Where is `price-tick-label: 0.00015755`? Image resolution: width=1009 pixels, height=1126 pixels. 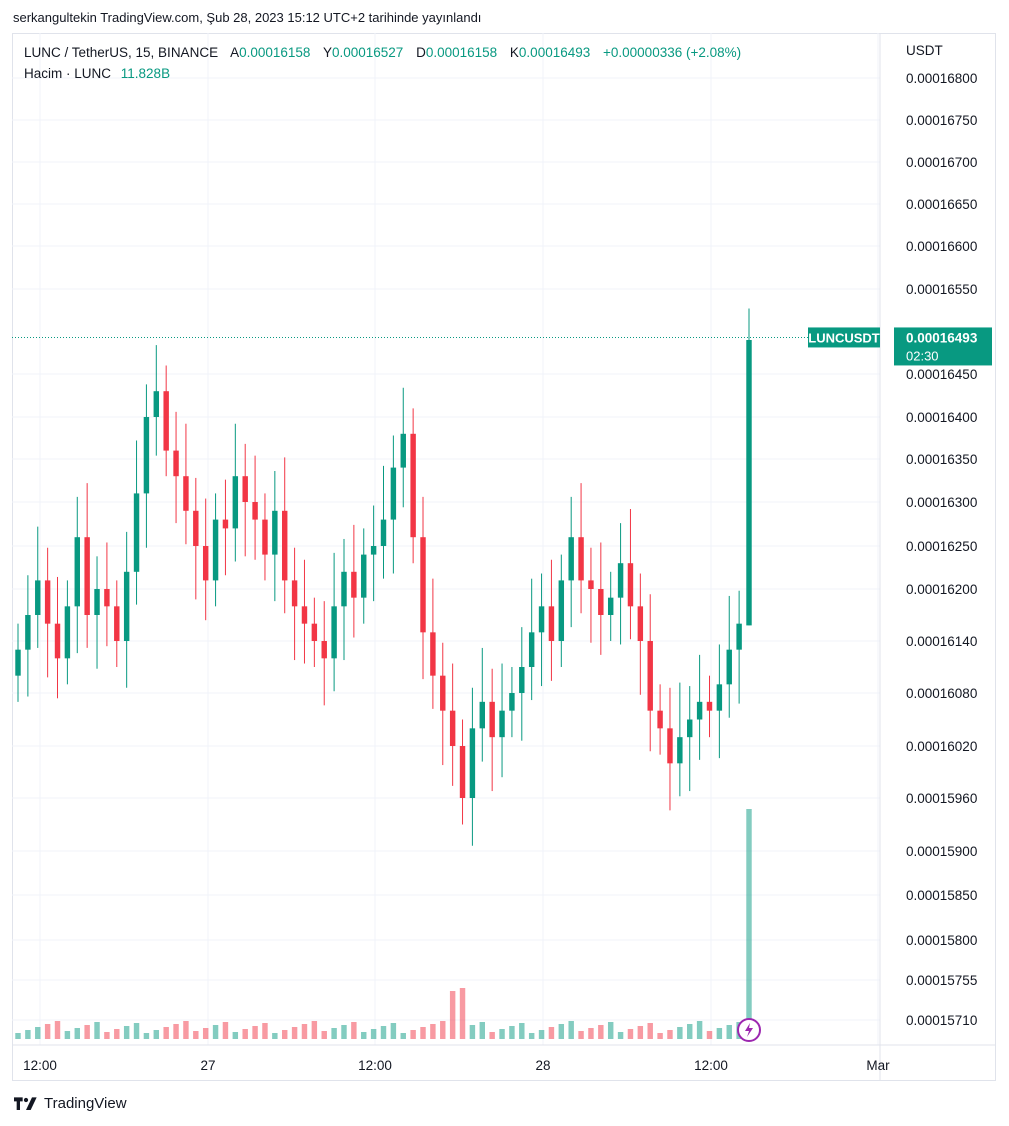
price-tick-label: 0.00015755 is located at coordinates (941, 980).